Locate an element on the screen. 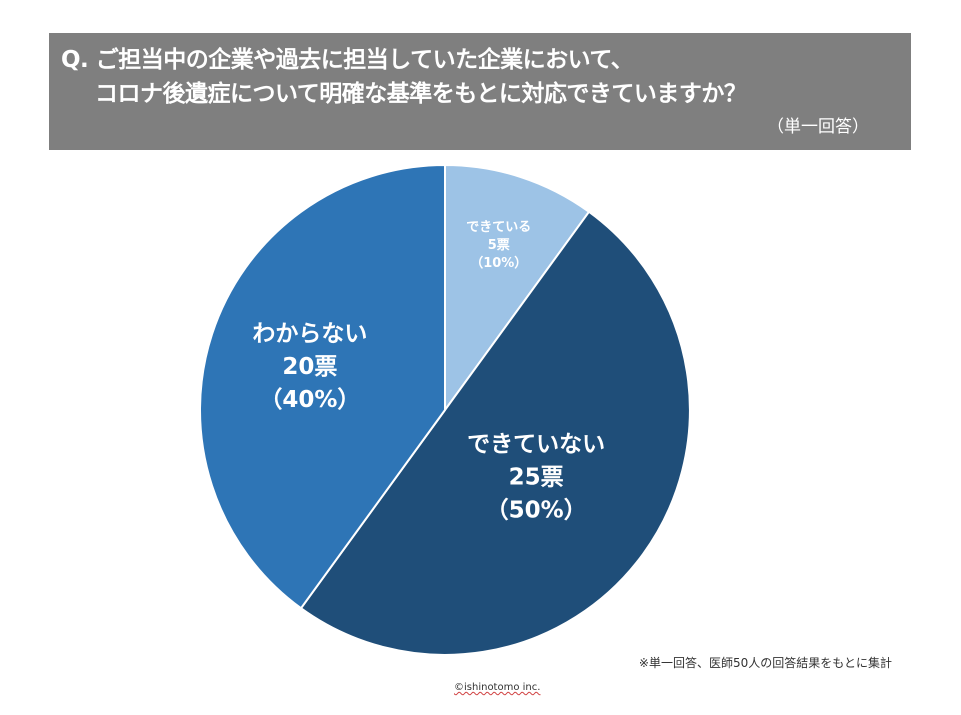 The width and height of the screenshot is (961, 715). question-line-1: Q. ご担当中の企業や過去に担当していた企業において、 is located at coordinates (347, 60).